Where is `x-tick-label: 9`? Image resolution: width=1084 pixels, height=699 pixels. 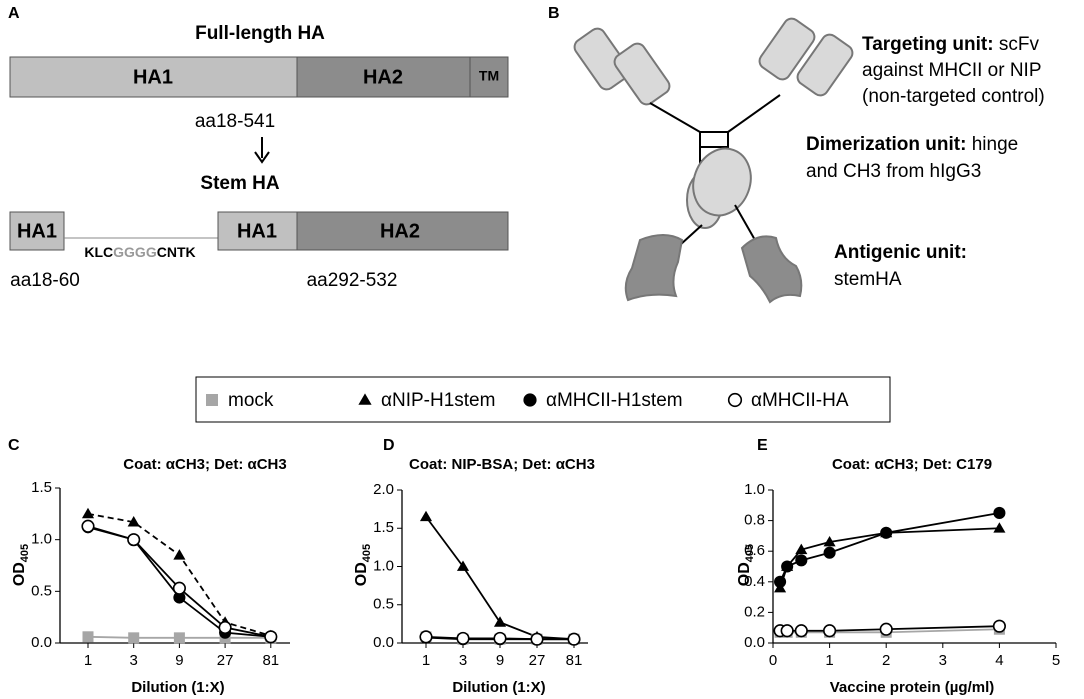
x-tick-label: 9 is located at coordinates (500, 660).